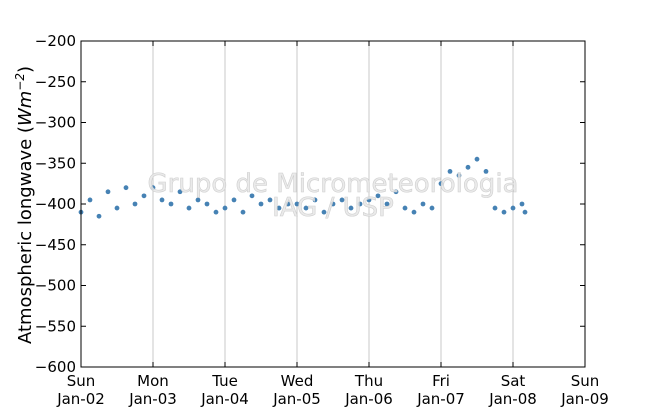 Image resolution: width=650 pixels, height=409 pixels. Describe the element at coordinates (368, 399) in the screenshot. I see `x-tick-label-date: Jan-06` at that location.